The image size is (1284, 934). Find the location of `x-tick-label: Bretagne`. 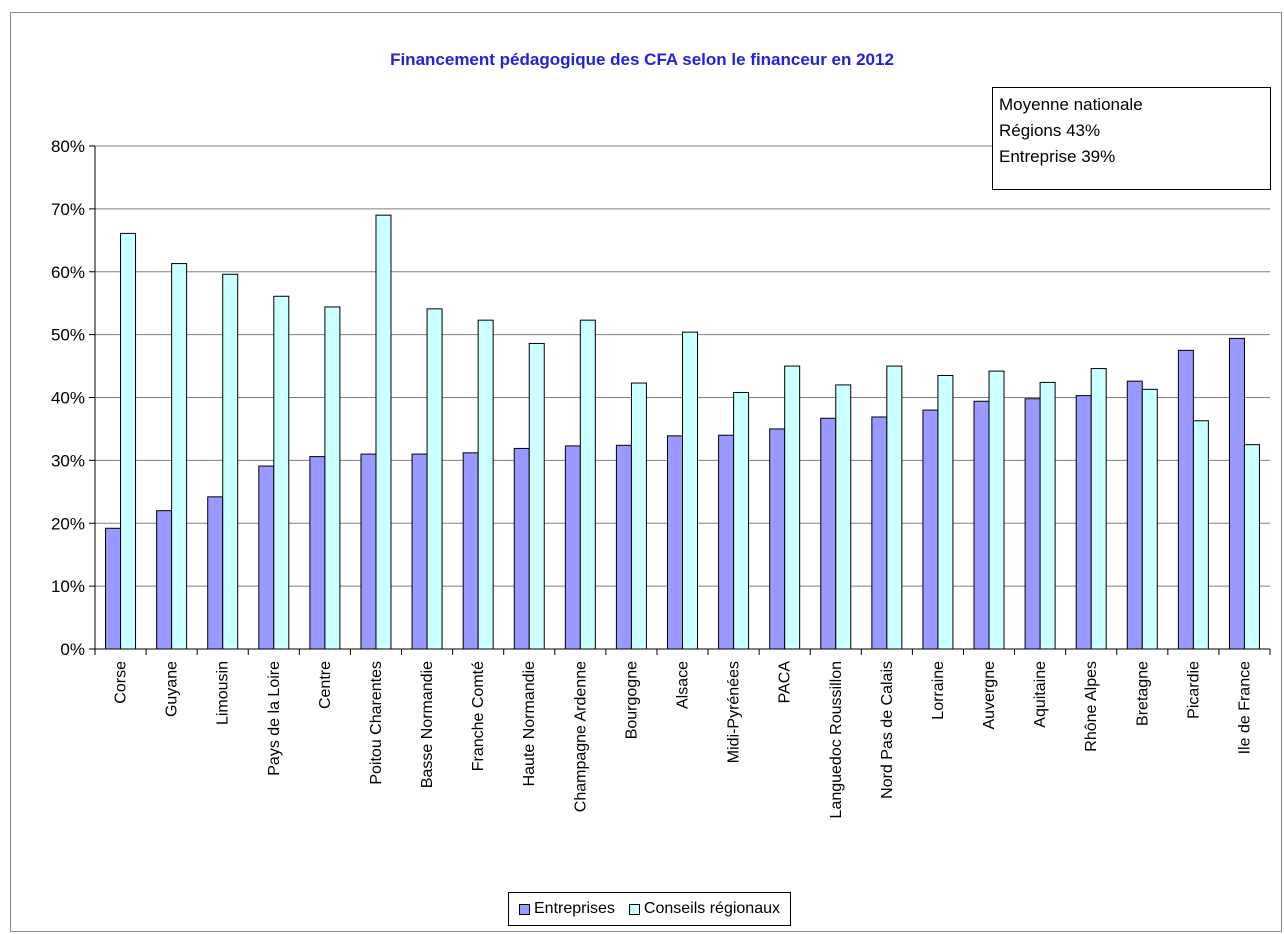

x-tick-label: Bretagne is located at coordinates (1142, 693).